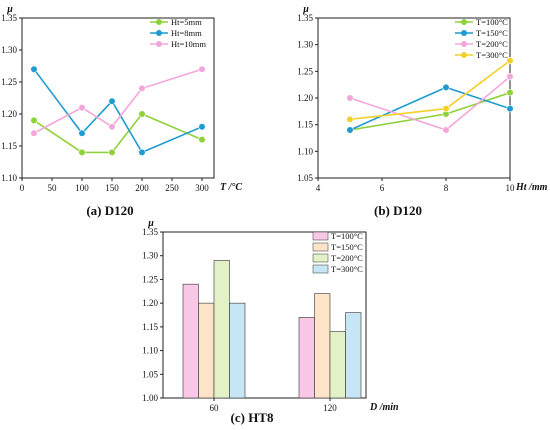 The width and height of the screenshot is (550, 430). Describe the element at coordinates (231, 187) in the screenshot. I see `x-axis-label: T /°C` at that location.